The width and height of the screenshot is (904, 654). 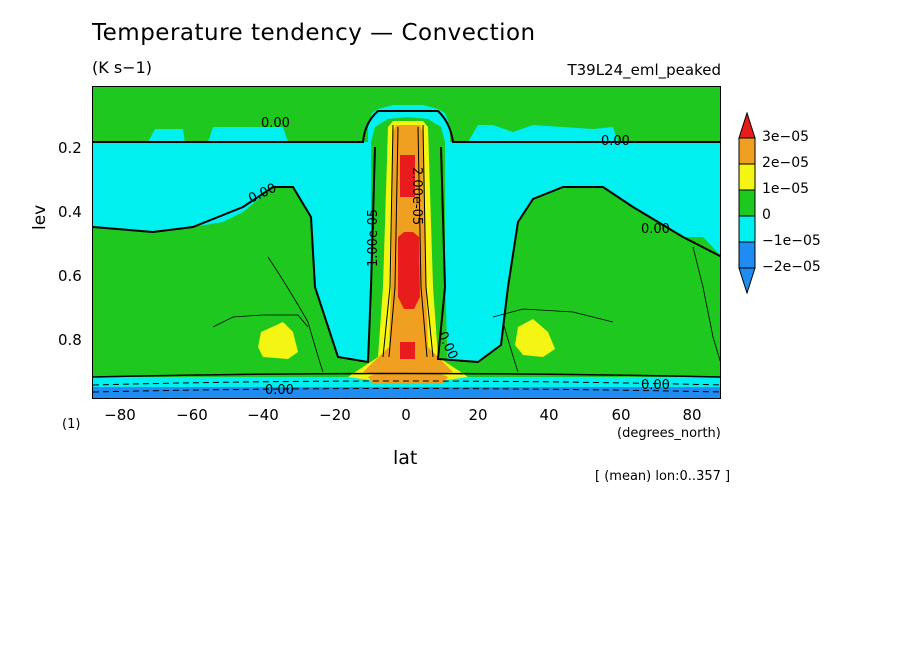 What do you see at coordinates (406, 415) in the screenshot?
I see `xtick-4: 0` at bounding box center [406, 415].